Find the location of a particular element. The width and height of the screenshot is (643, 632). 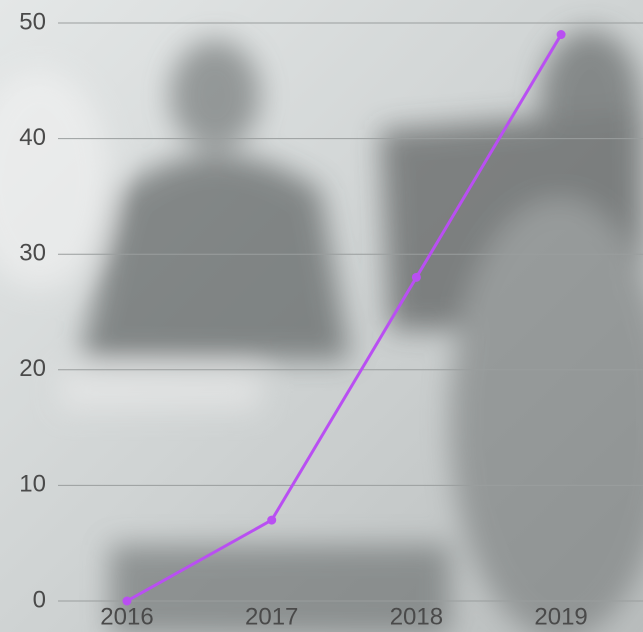

x-tick-label: 2016 is located at coordinates (126, 616).